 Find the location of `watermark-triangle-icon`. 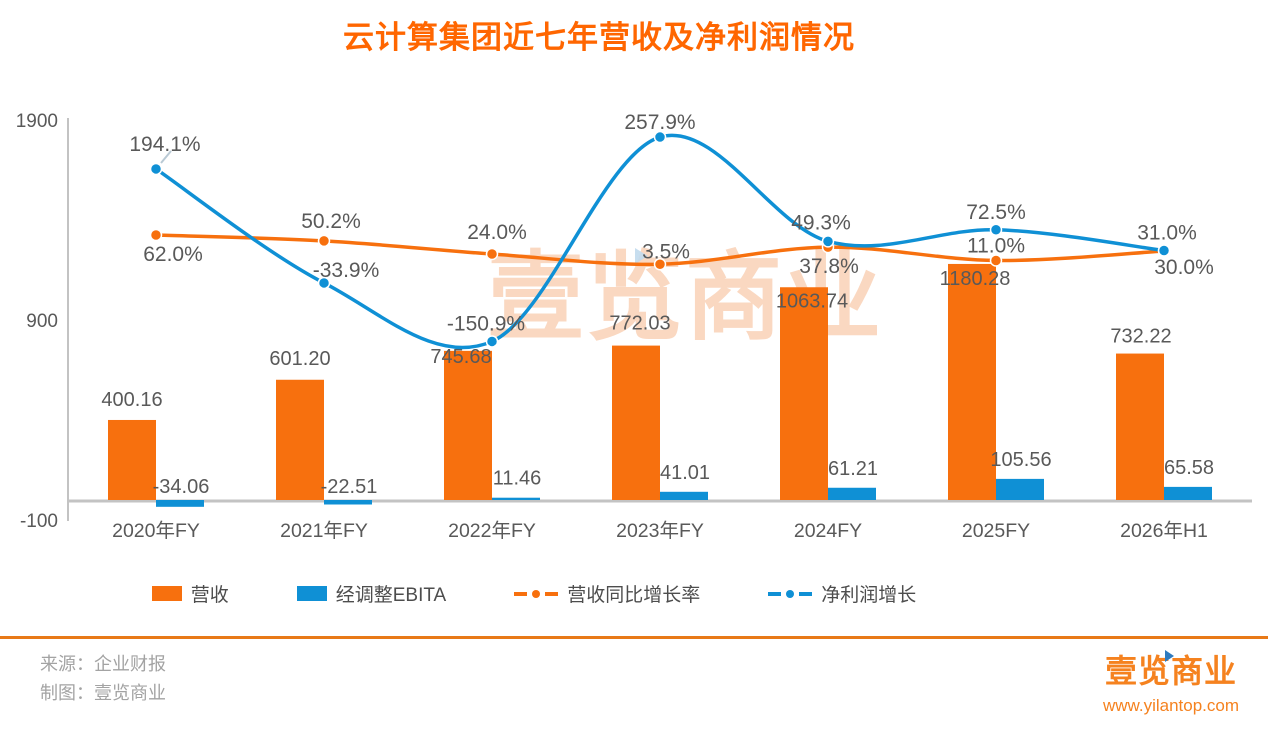

watermark-triangle-icon is located at coordinates (641, 256).